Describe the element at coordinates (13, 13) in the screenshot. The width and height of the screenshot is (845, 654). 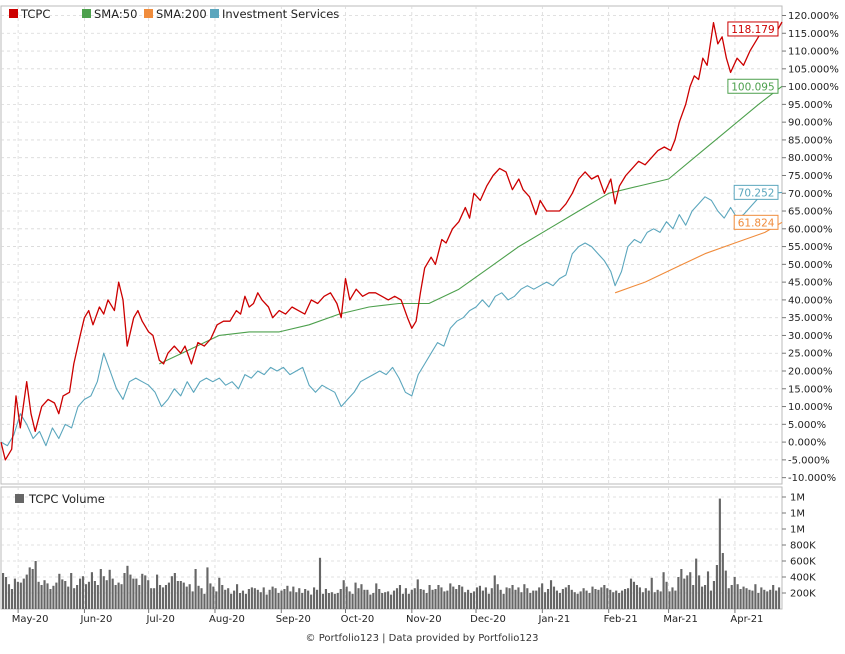
I see `tcpc-legend-swatch` at that location.